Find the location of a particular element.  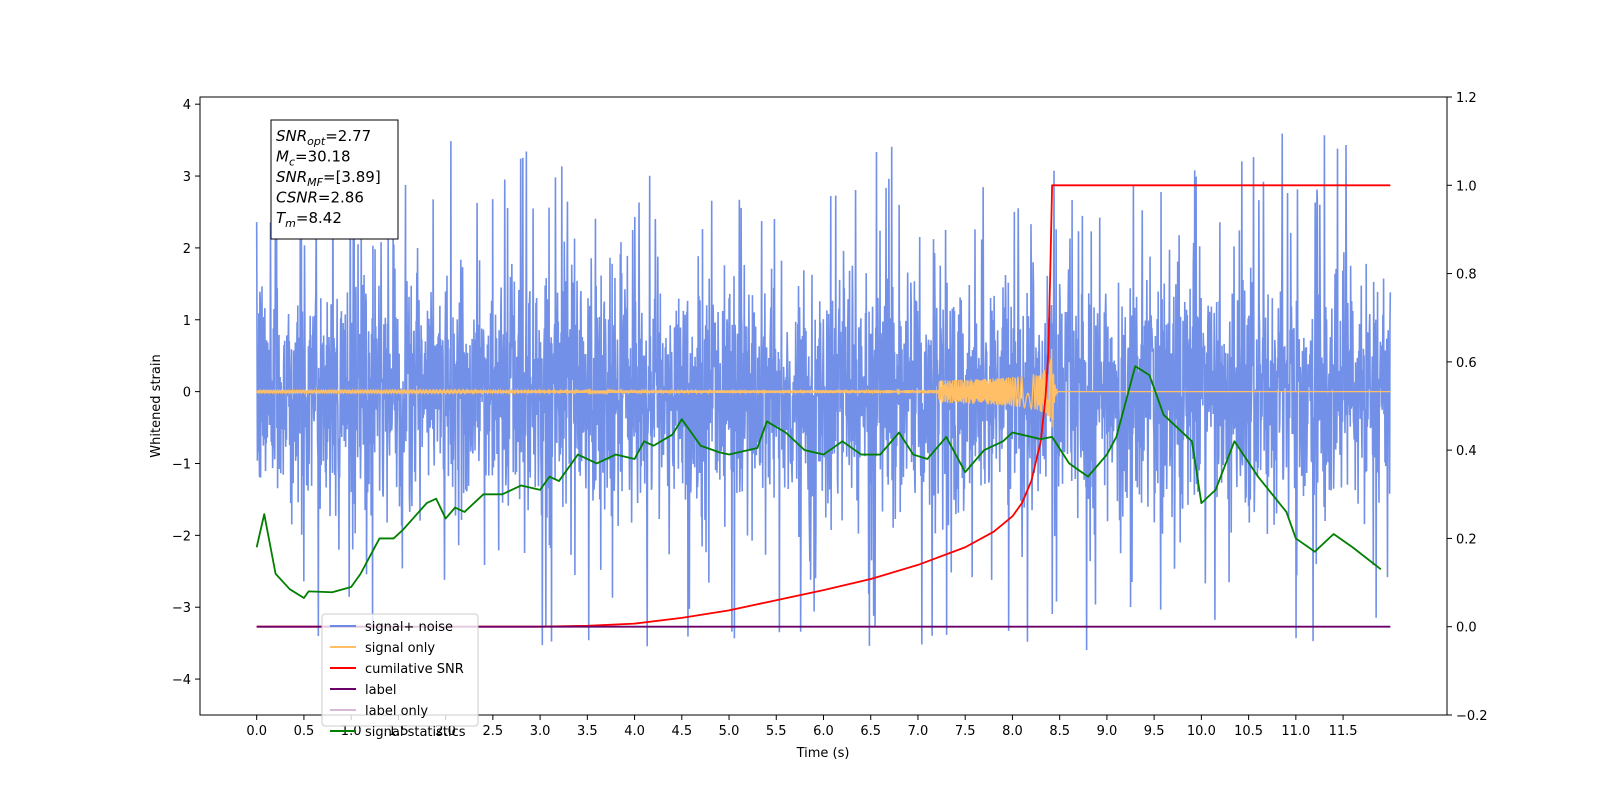

legend-frame is located at coordinates (400, 670).